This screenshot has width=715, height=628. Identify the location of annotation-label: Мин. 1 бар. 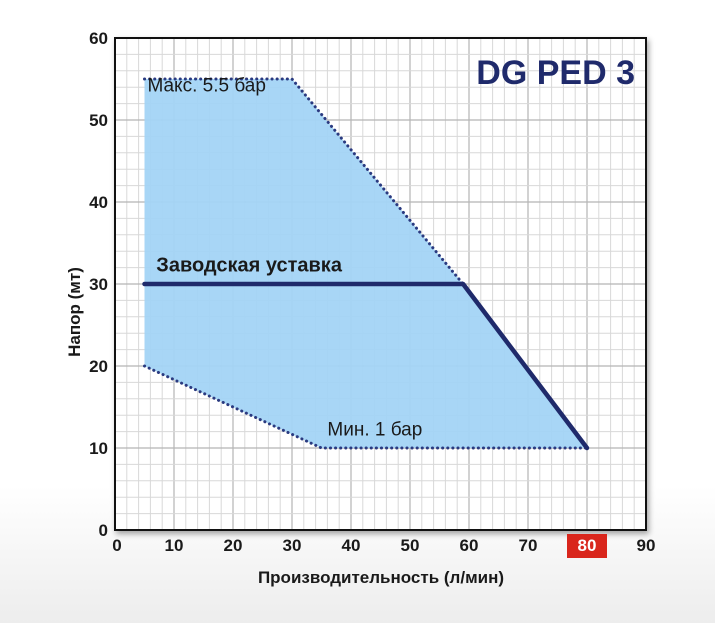
(374, 430).